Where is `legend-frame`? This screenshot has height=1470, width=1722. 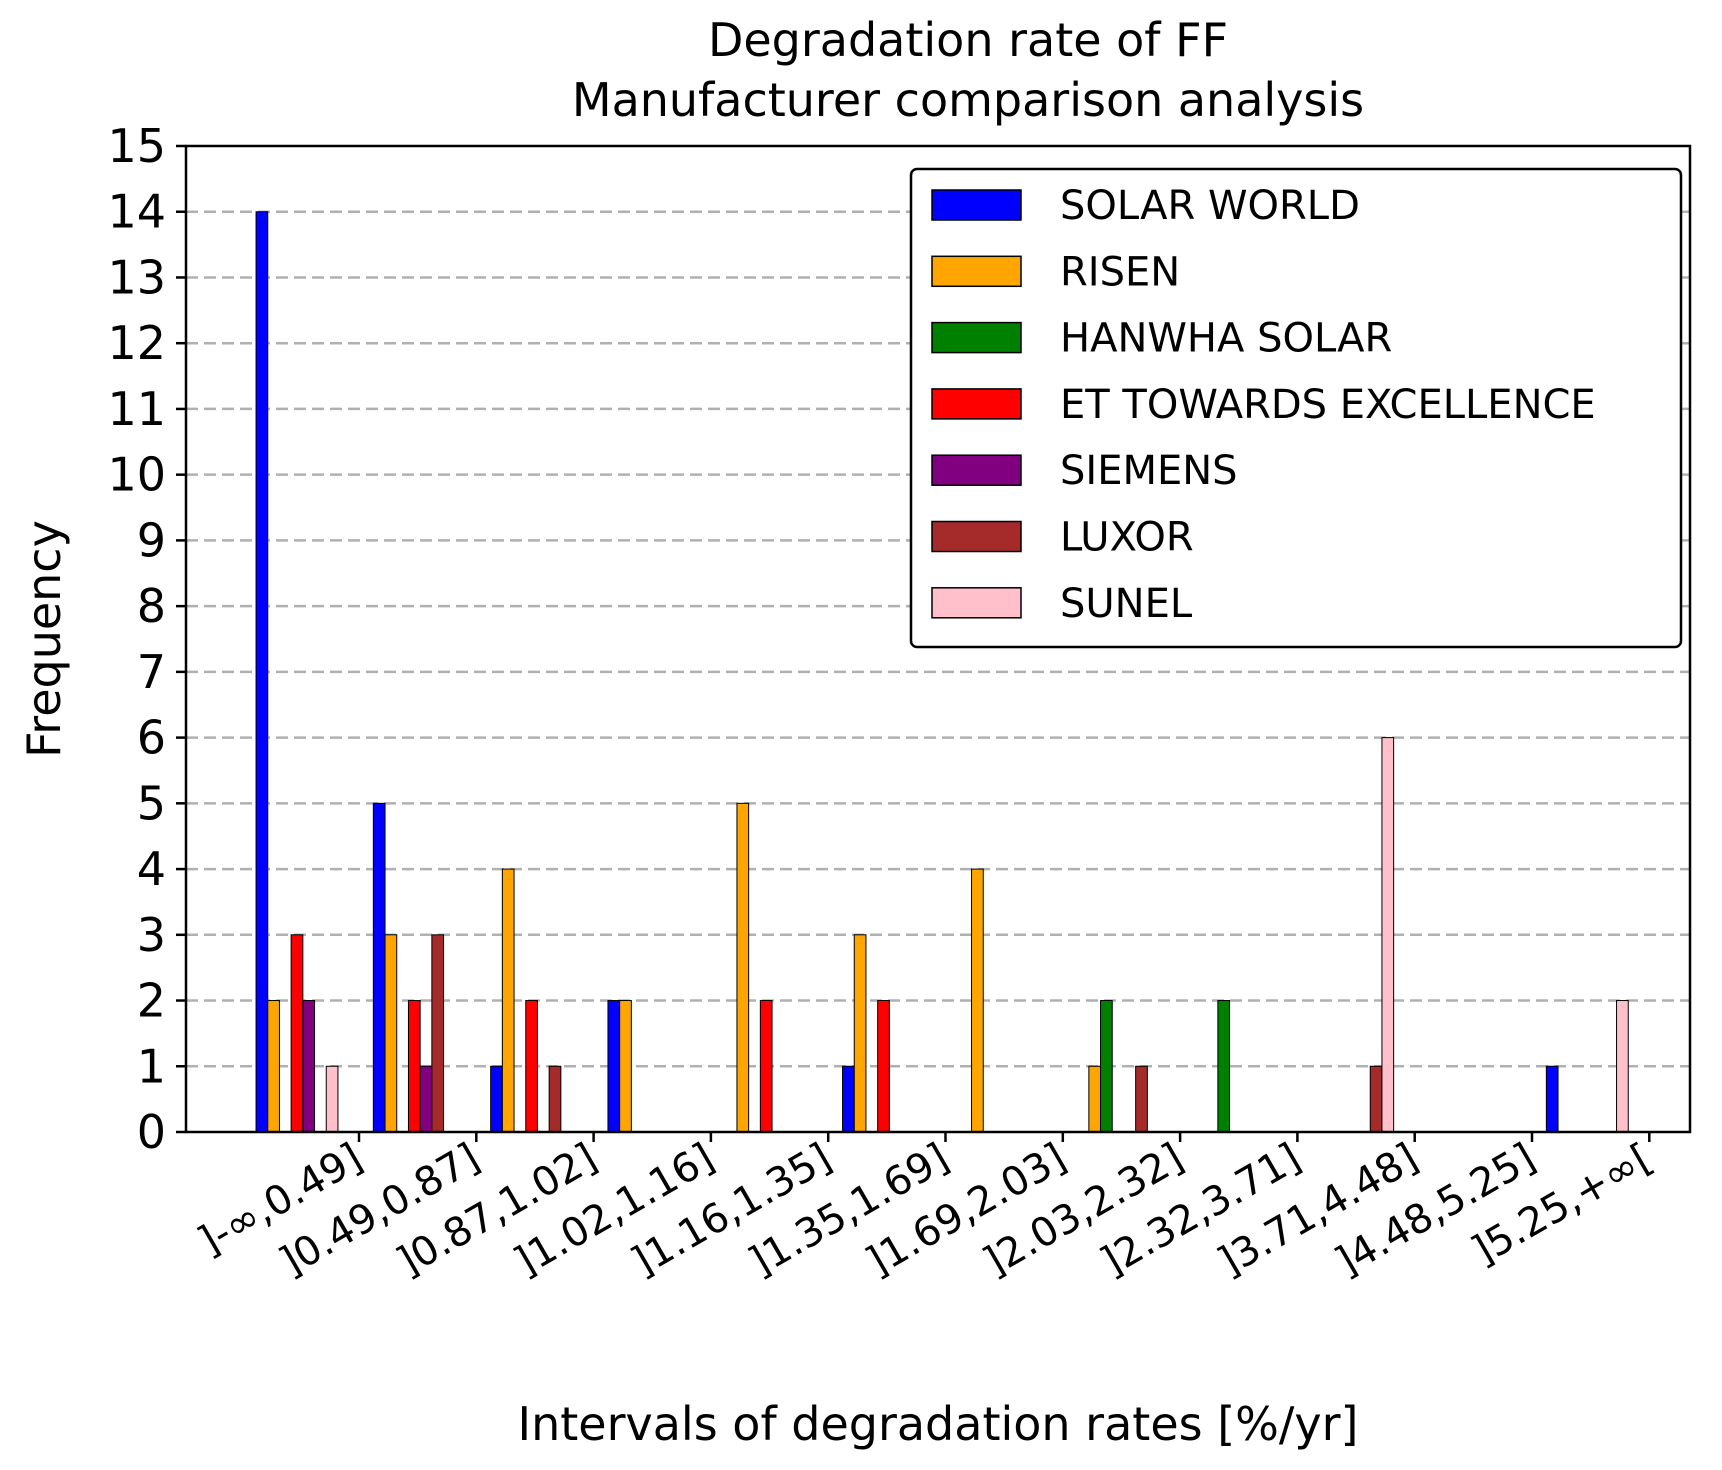 legend-frame is located at coordinates (1296, 408).